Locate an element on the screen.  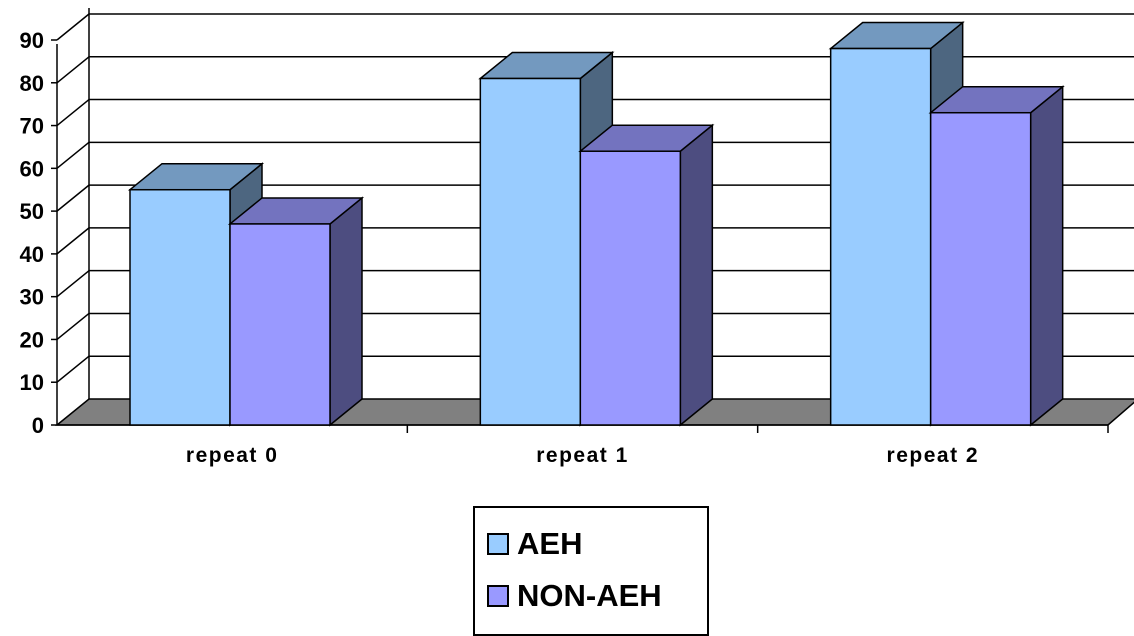
y-tick-label: 10 is located at coordinates (32, 382).